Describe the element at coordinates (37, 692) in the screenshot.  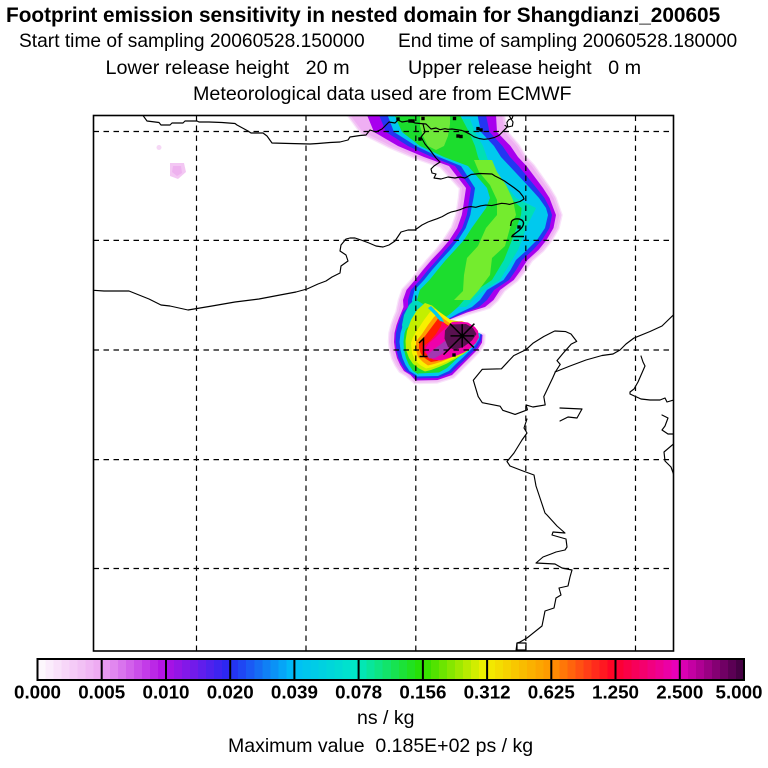
I see `svg-text: 0.000` at that location.